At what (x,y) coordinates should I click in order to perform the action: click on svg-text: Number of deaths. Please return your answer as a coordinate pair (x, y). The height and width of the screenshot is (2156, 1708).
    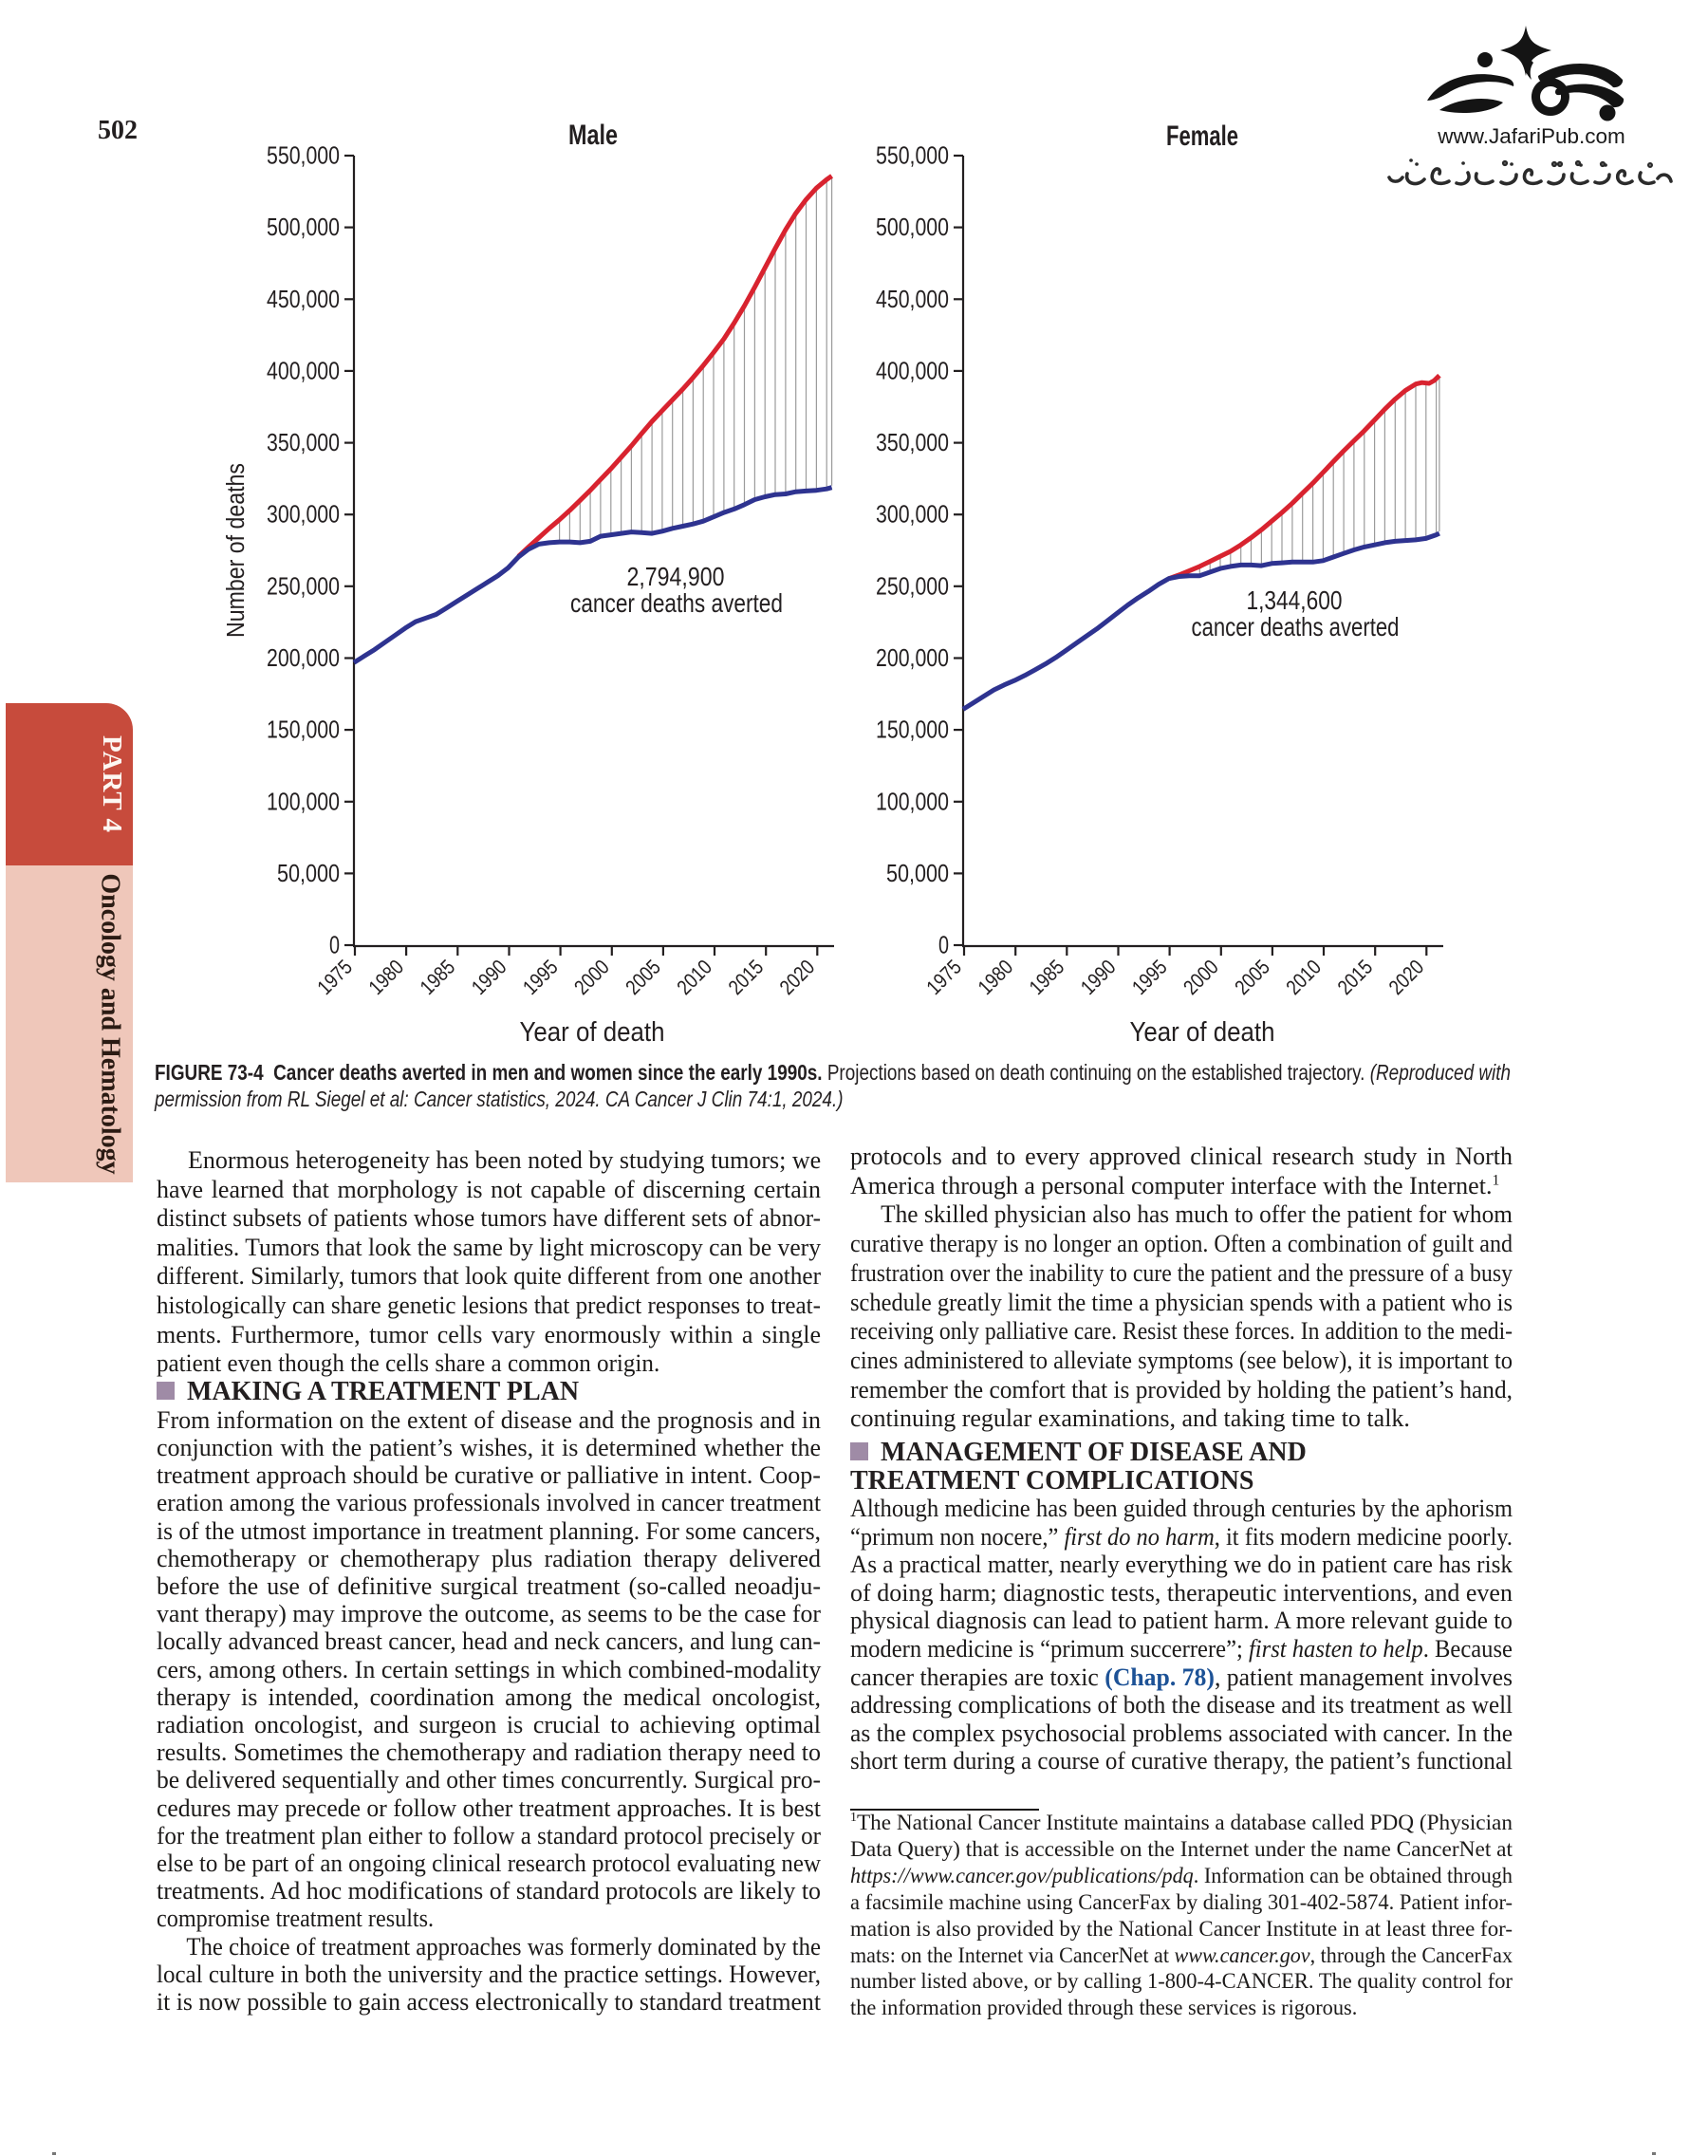
    Looking at the image, I should click on (236, 550).